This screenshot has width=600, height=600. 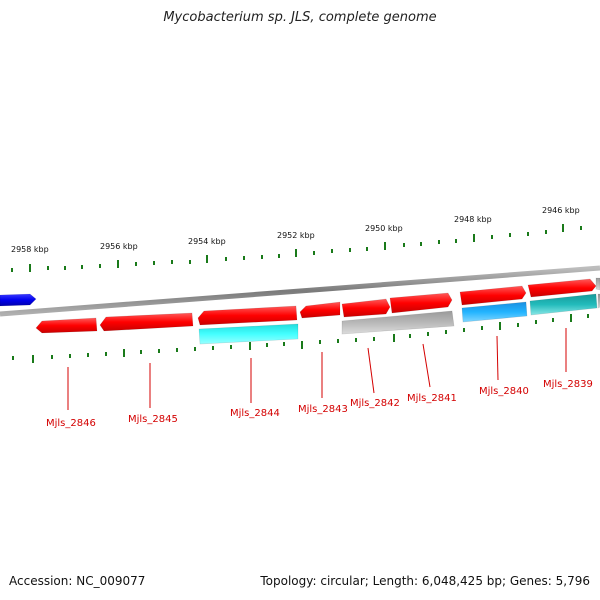 I want to click on accession-text: Accession: NC_009077, so click(x=77, y=581).